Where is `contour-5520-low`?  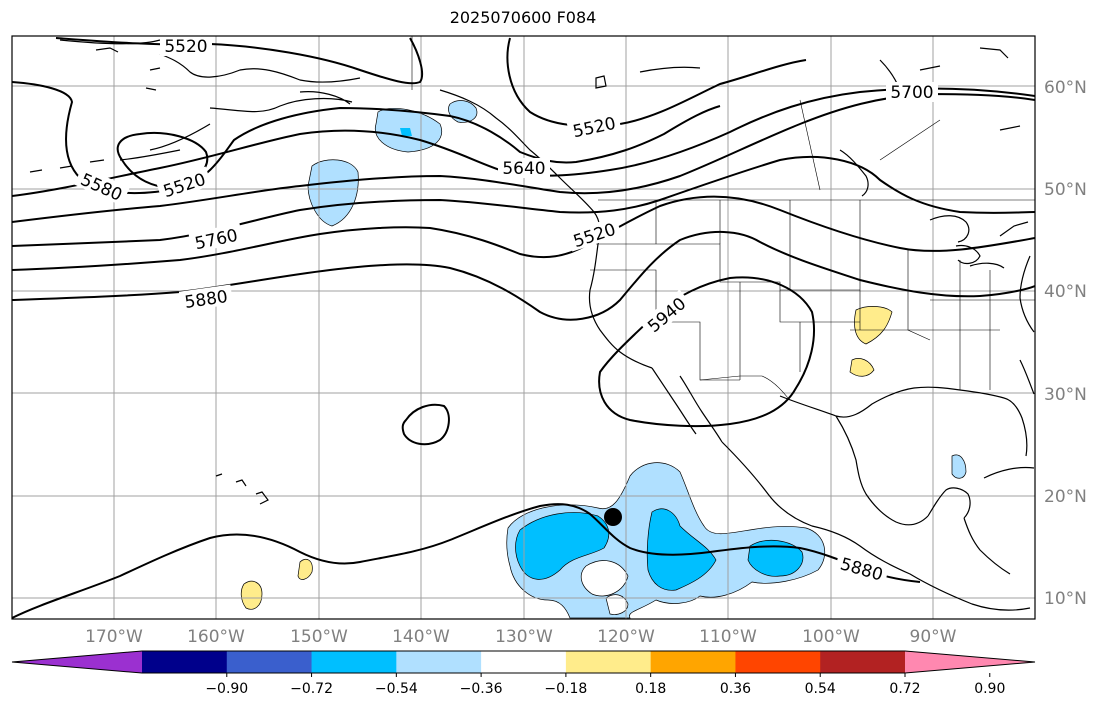
contour-5520-low is located at coordinates (162, 161).